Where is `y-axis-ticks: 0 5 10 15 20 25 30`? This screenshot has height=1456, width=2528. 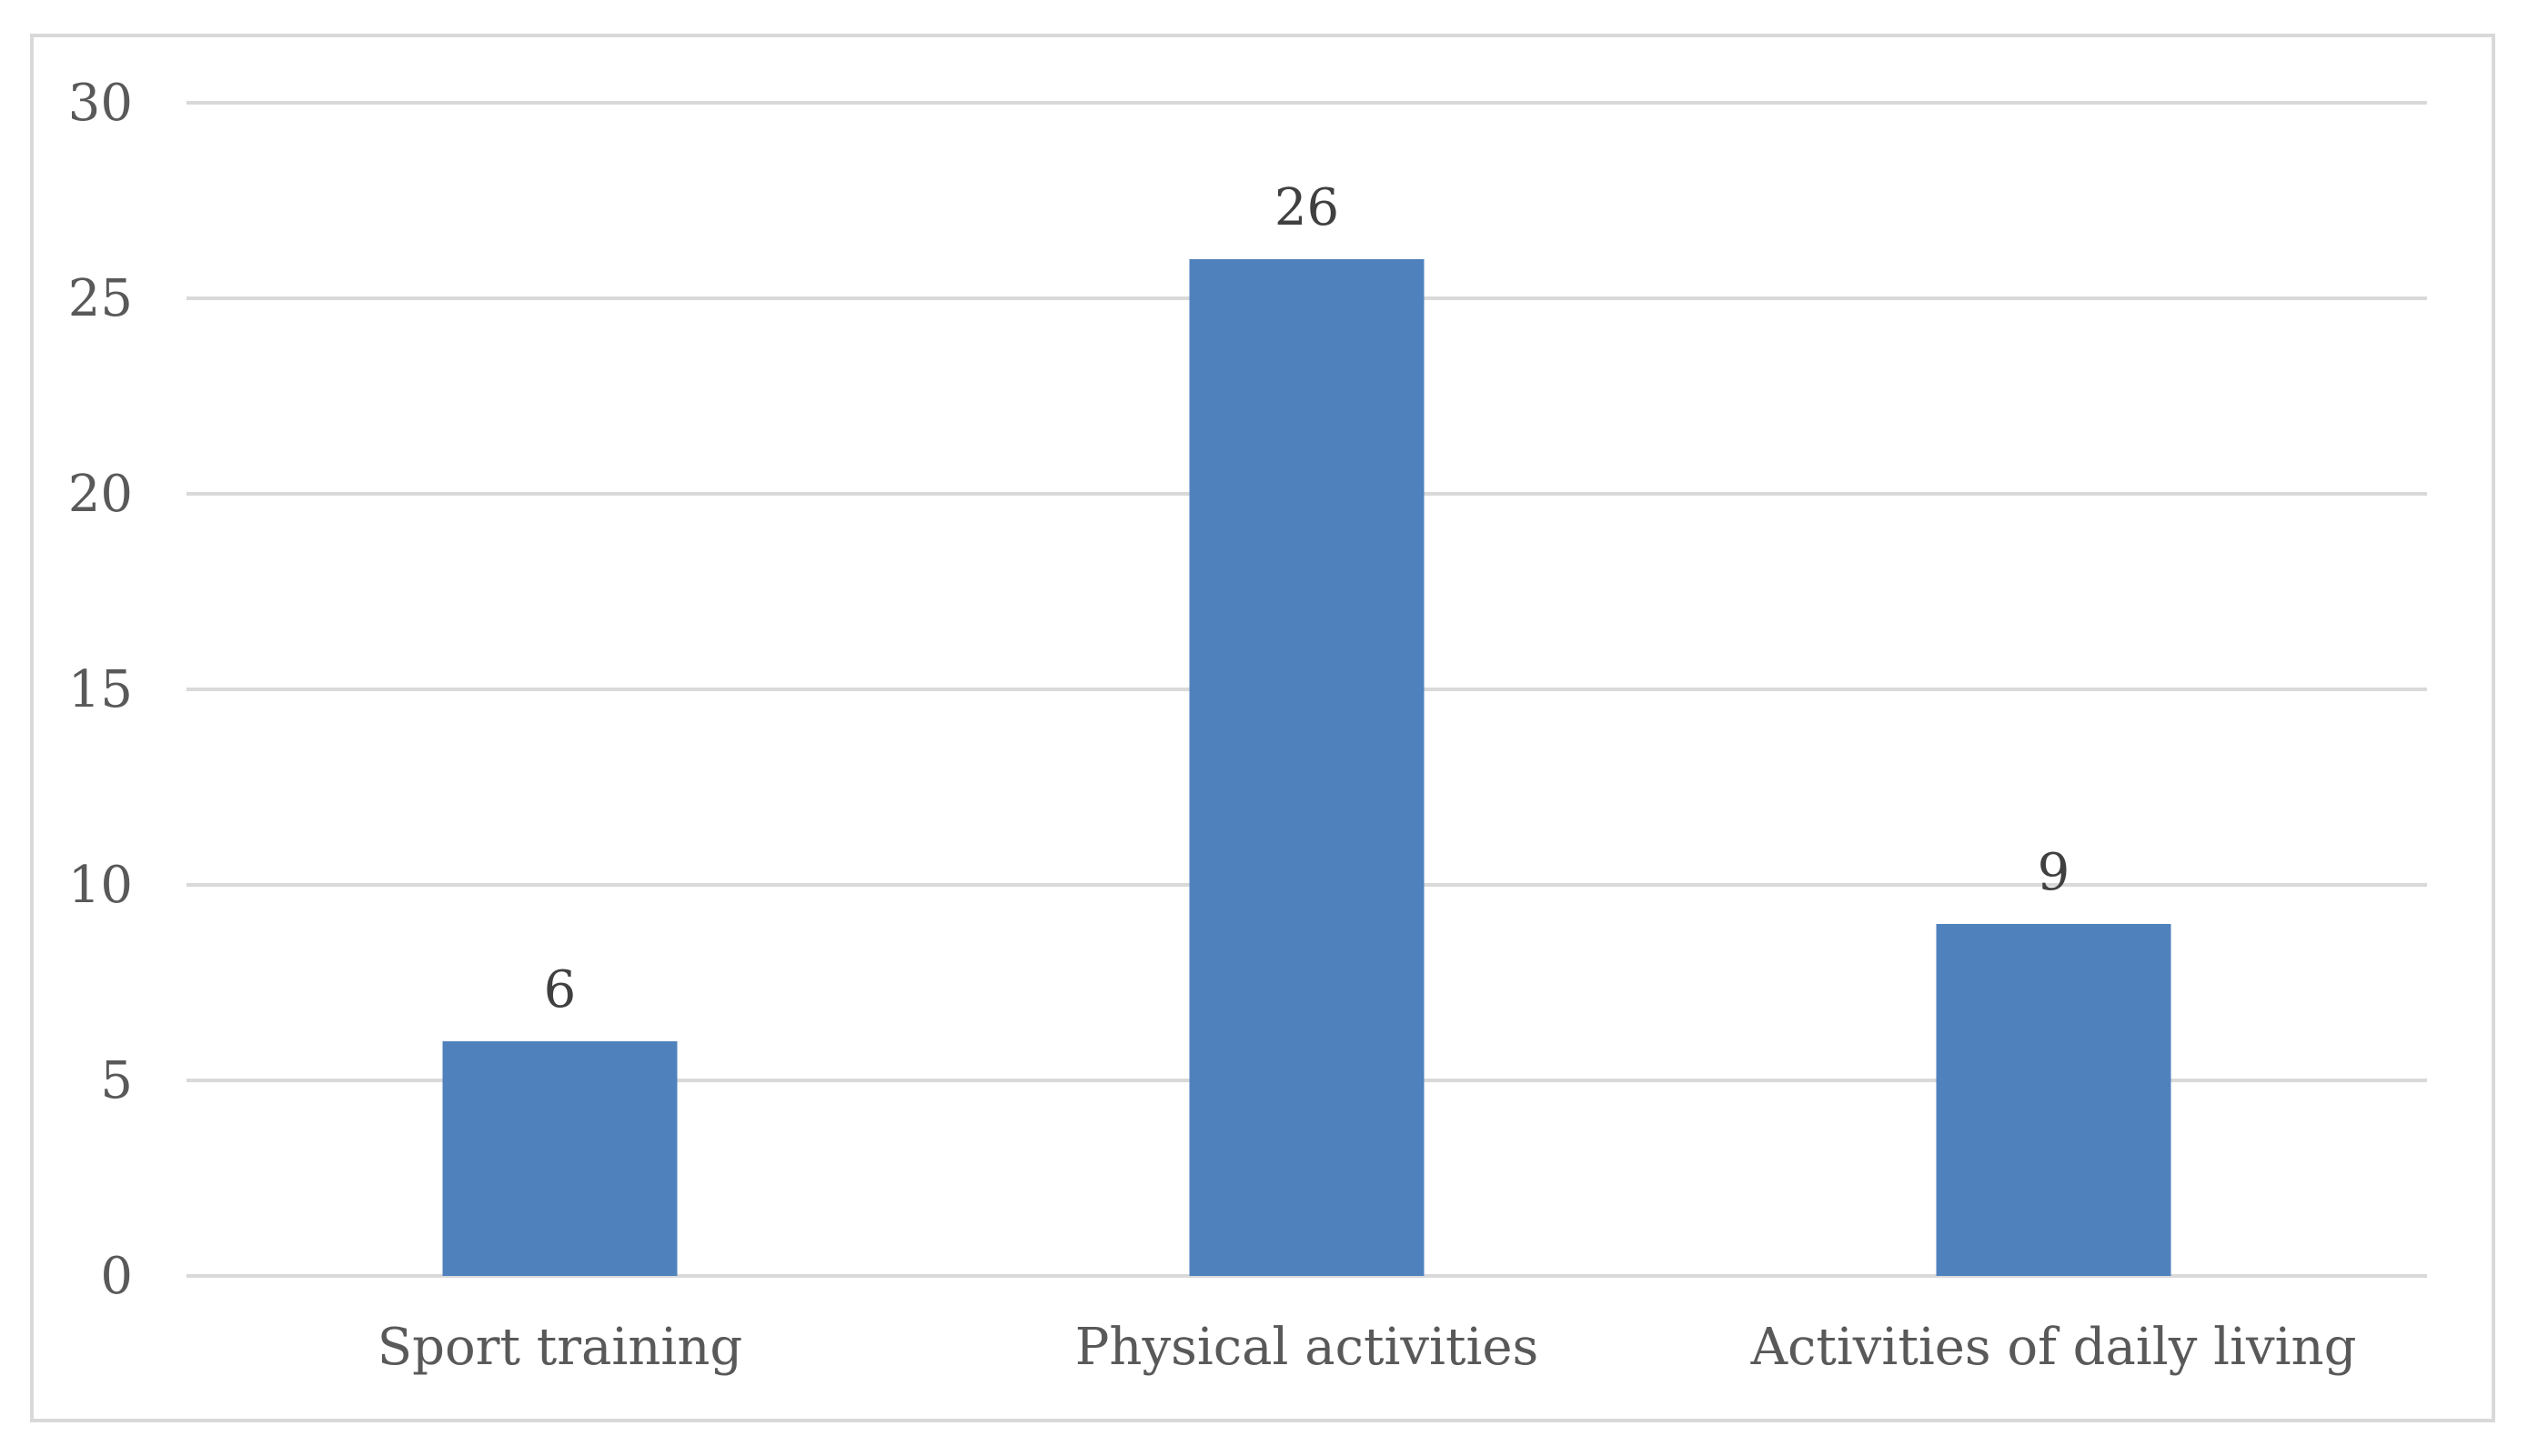
y-axis-ticks: 0 5 10 15 20 25 30 is located at coordinates (100, 690).